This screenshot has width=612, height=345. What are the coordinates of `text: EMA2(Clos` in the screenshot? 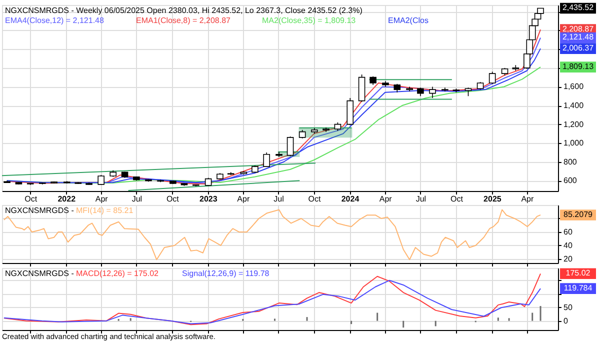 It's located at (408, 20).